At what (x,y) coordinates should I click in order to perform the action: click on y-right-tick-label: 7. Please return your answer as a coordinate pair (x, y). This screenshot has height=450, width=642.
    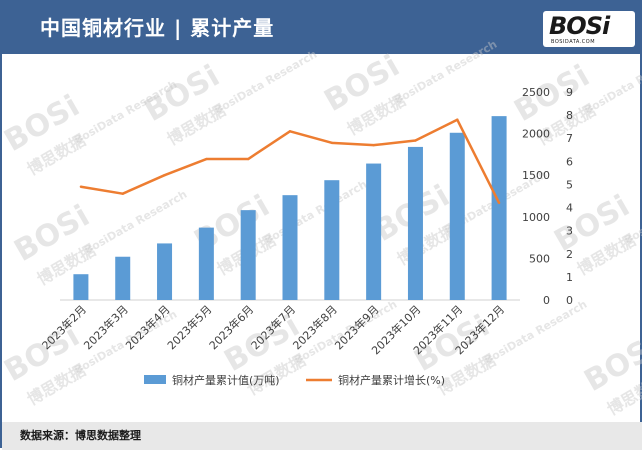
    Looking at the image, I should click on (569, 138).